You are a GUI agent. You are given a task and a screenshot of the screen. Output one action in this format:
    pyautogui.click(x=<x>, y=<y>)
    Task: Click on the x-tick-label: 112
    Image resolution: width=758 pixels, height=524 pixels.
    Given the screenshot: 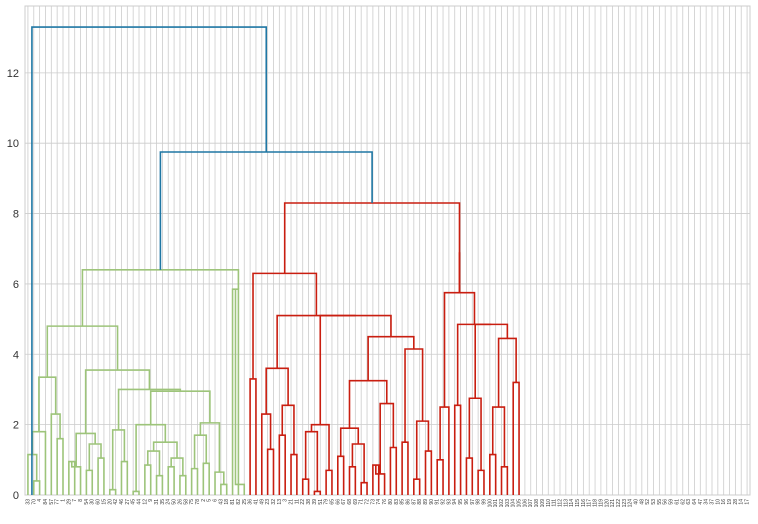 What is the action you would take?
    pyautogui.click(x=560, y=503)
    